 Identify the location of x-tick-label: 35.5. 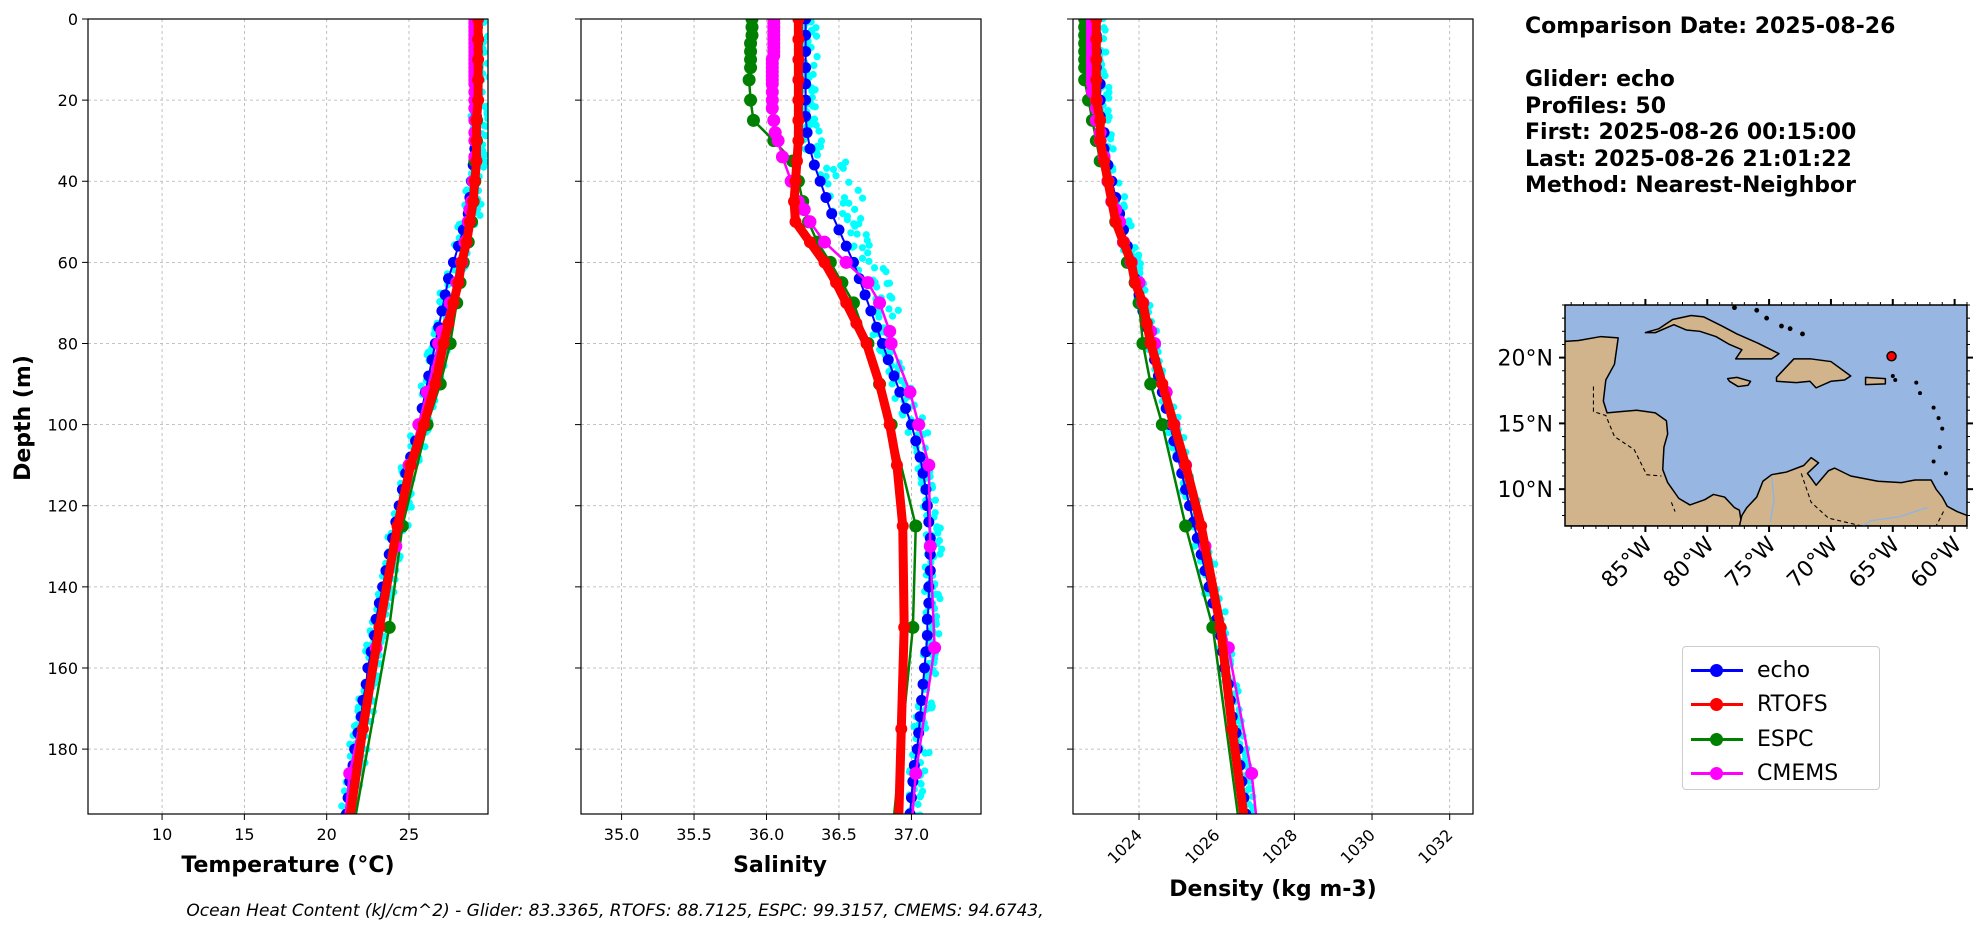
(694, 834).